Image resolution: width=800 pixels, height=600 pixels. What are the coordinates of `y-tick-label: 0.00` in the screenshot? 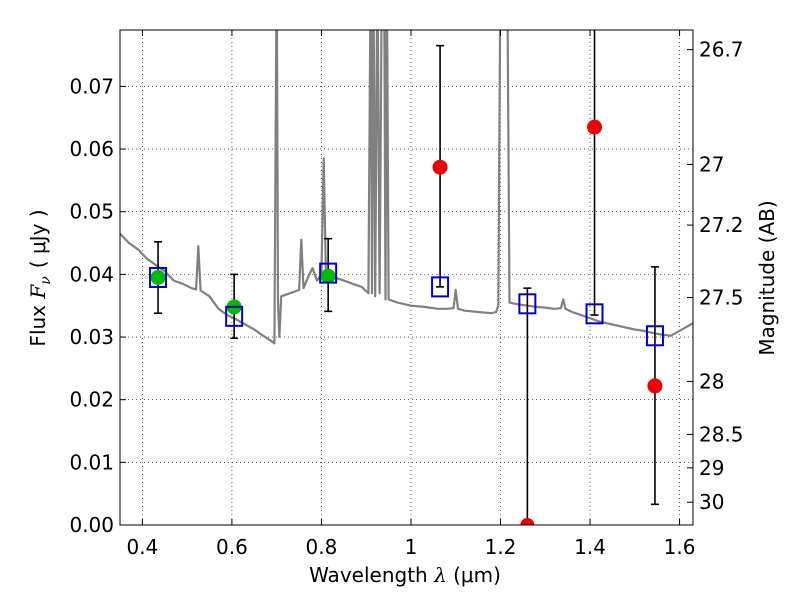 It's located at (91, 525).